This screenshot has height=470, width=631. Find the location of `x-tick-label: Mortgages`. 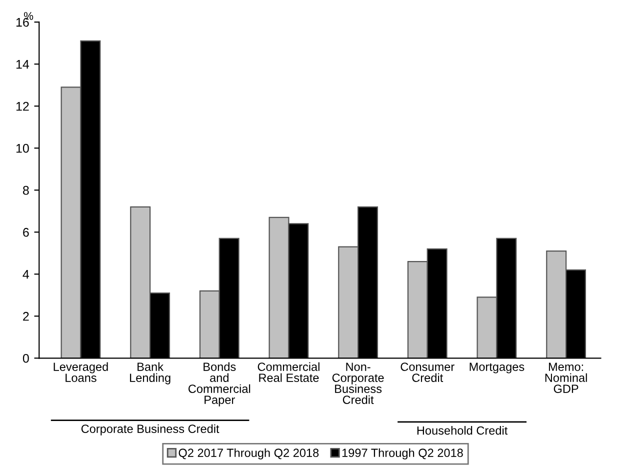

x-tick-label: Mortgages is located at coordinates (497, 368).